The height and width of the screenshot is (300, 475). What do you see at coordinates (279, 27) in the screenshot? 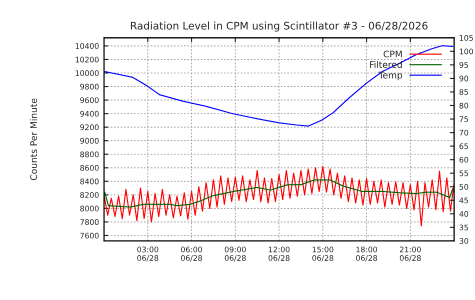
I see `chart-title: Radiation Level in CPM using Scintillator #3 - 06/28/2026` at bounding box center [279, 27].